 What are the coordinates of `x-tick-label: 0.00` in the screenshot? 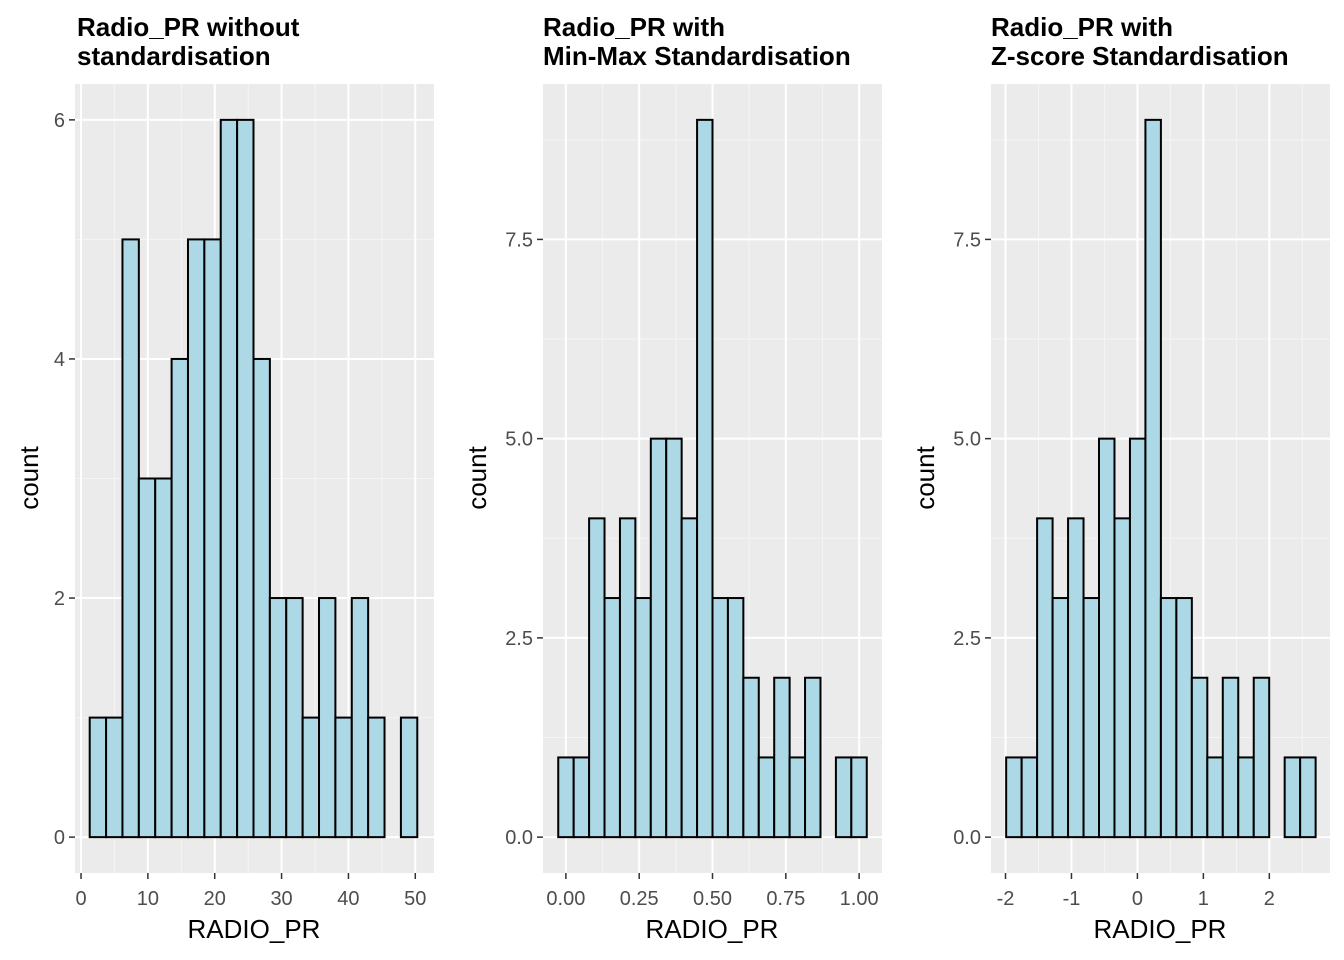 It's located at (565, 899).